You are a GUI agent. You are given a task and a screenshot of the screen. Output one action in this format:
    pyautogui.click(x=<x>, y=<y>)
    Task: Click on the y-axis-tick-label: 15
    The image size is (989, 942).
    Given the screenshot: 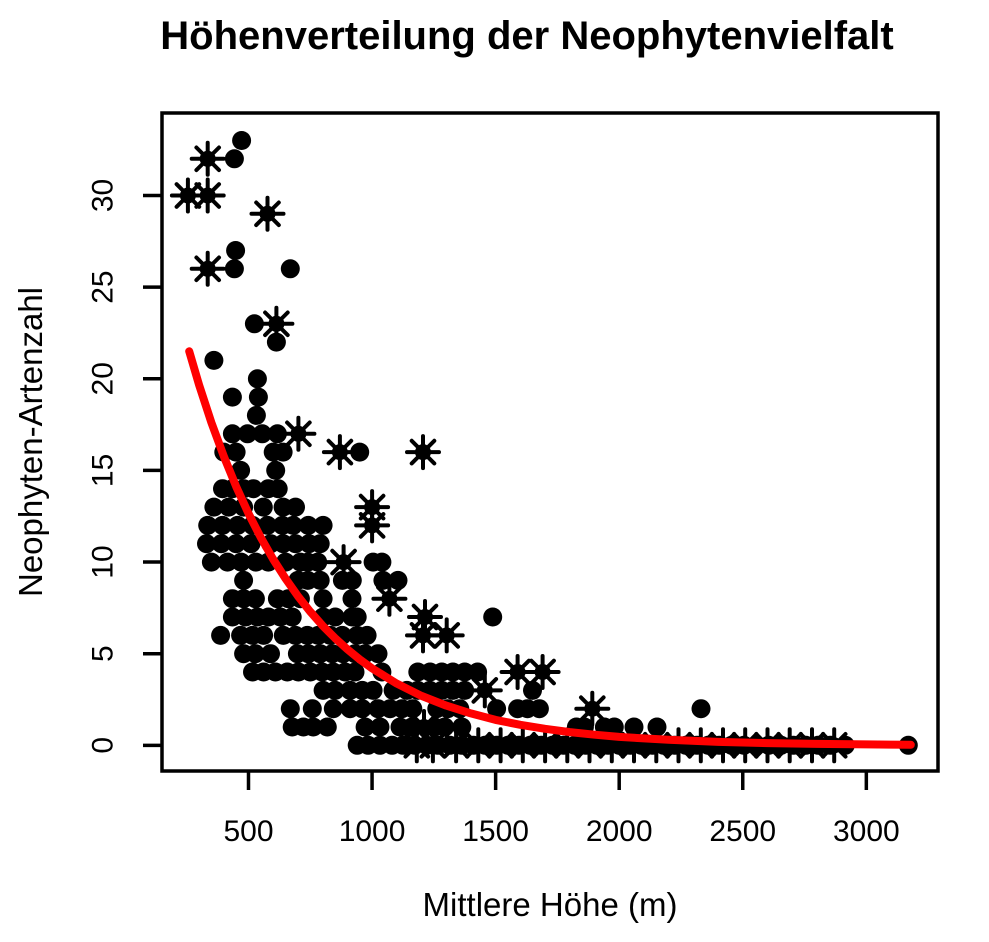 What is the action you would take?
    pyautogui.click(x=103, y=470)
    